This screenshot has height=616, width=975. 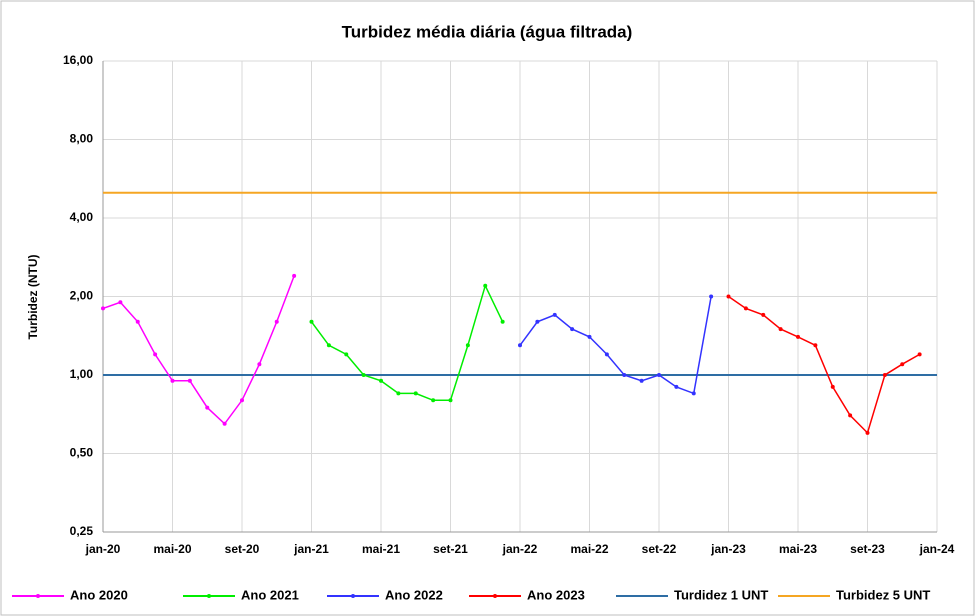 I want to click on x-tick-label: jan-23, so click(x=728, y=549).